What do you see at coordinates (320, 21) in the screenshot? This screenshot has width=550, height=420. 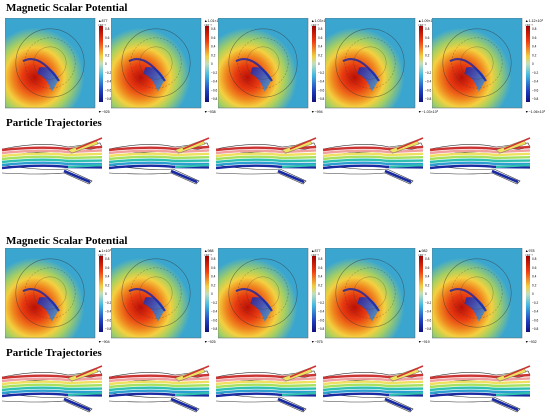 I see `colorbar-max: ▲1.03×10³` at bounding box center [320, 21].